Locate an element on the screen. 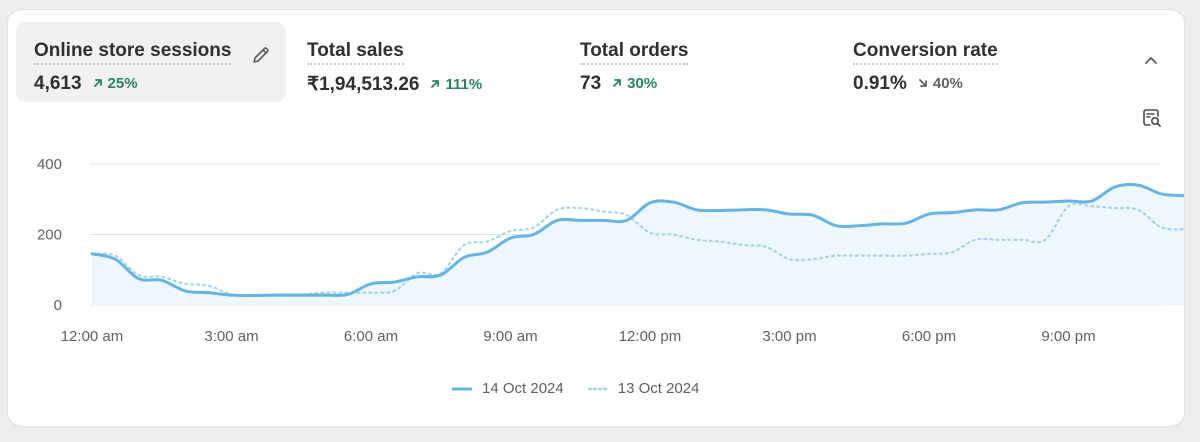 The height and width of the screenshot is (442, 1200). metric-conversion-rate: Conversion rate 0.91% 40% is located at coordinates (970, 62).